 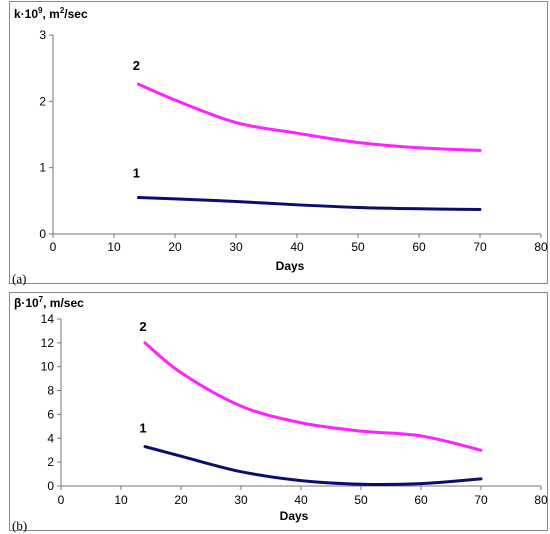 I want to click on panel-b-label: (b), so click(x=20, y=525).